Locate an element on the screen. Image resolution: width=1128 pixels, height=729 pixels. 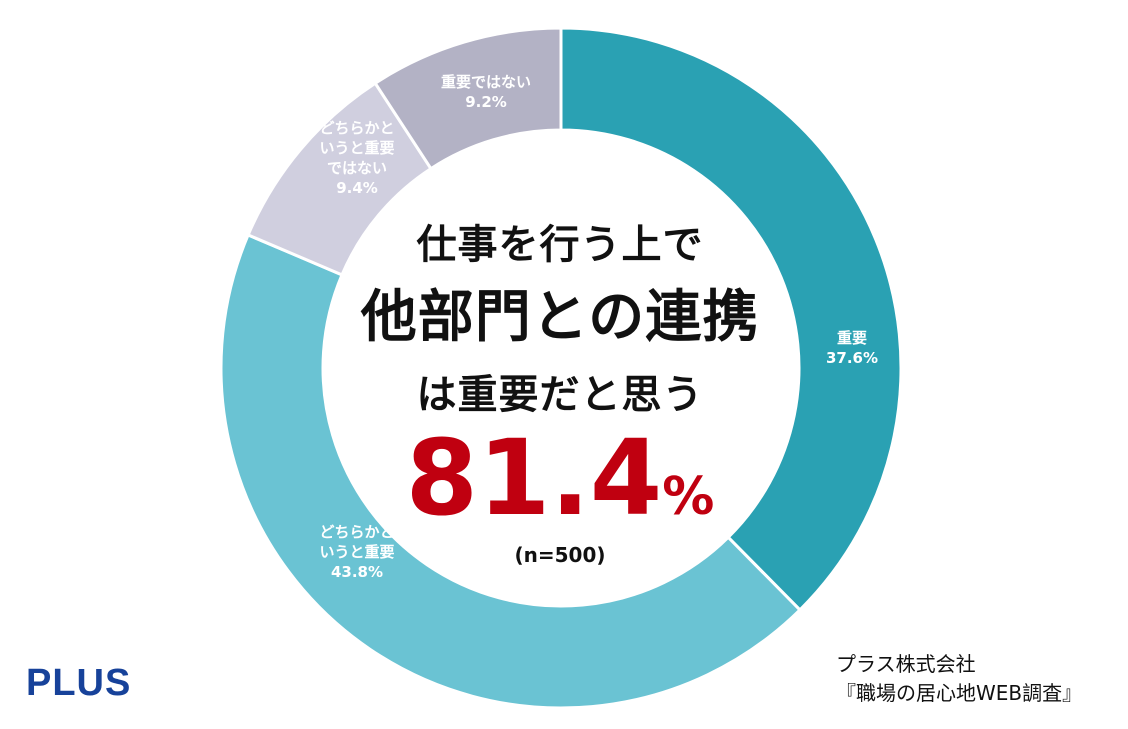
slice-label-line-0-0: 重要 is located at coordinates (852, 338).